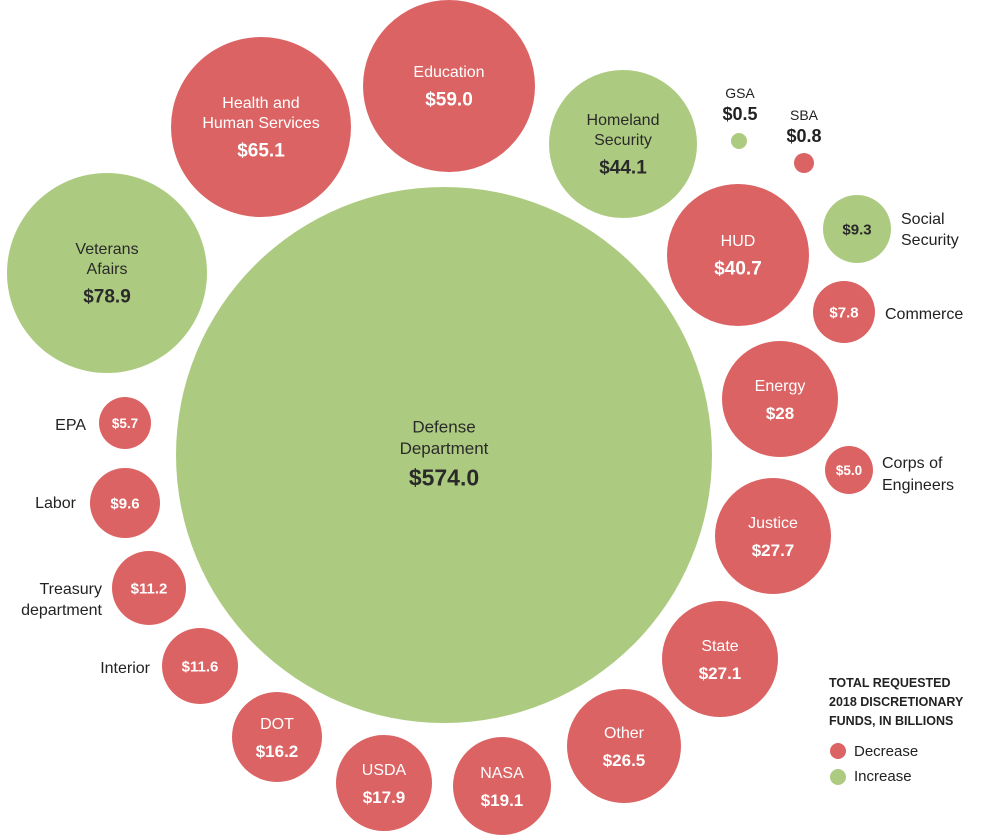  Describe the element at coordinates (70, 425) in the screenshot. I see `bubble-name-epa-line-1: EPA` at that location.